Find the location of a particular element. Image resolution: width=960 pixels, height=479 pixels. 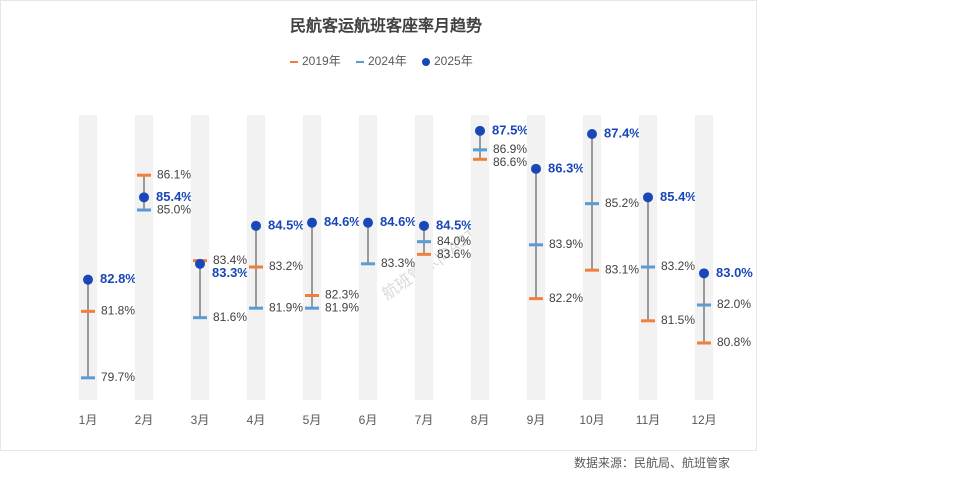

x-tick-label: 10月 is located at coordinates (591, 420).